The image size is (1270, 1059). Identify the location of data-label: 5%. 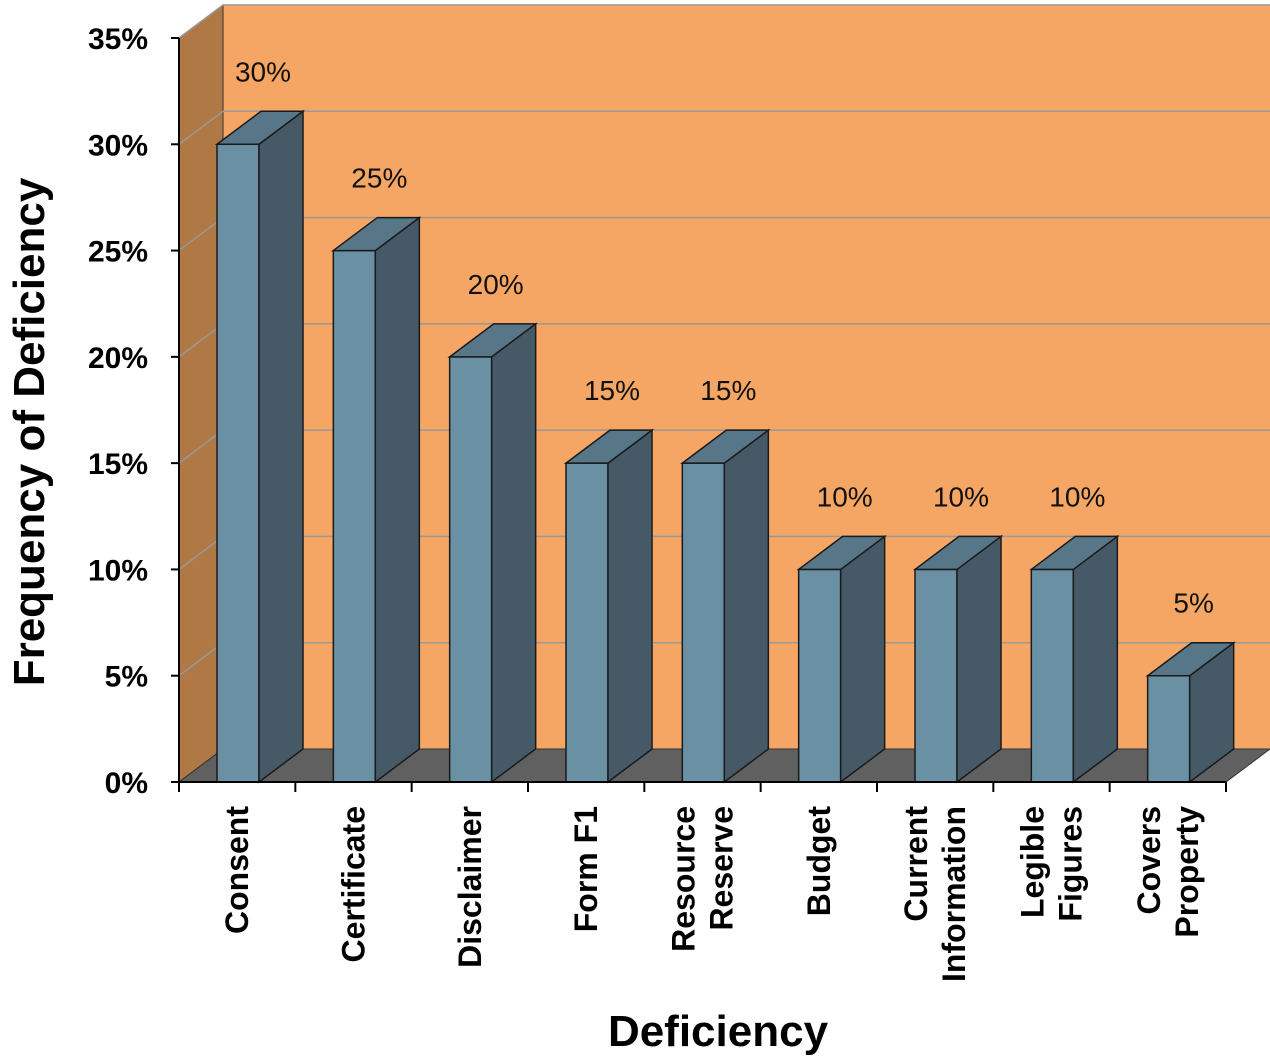
(1193, 603).